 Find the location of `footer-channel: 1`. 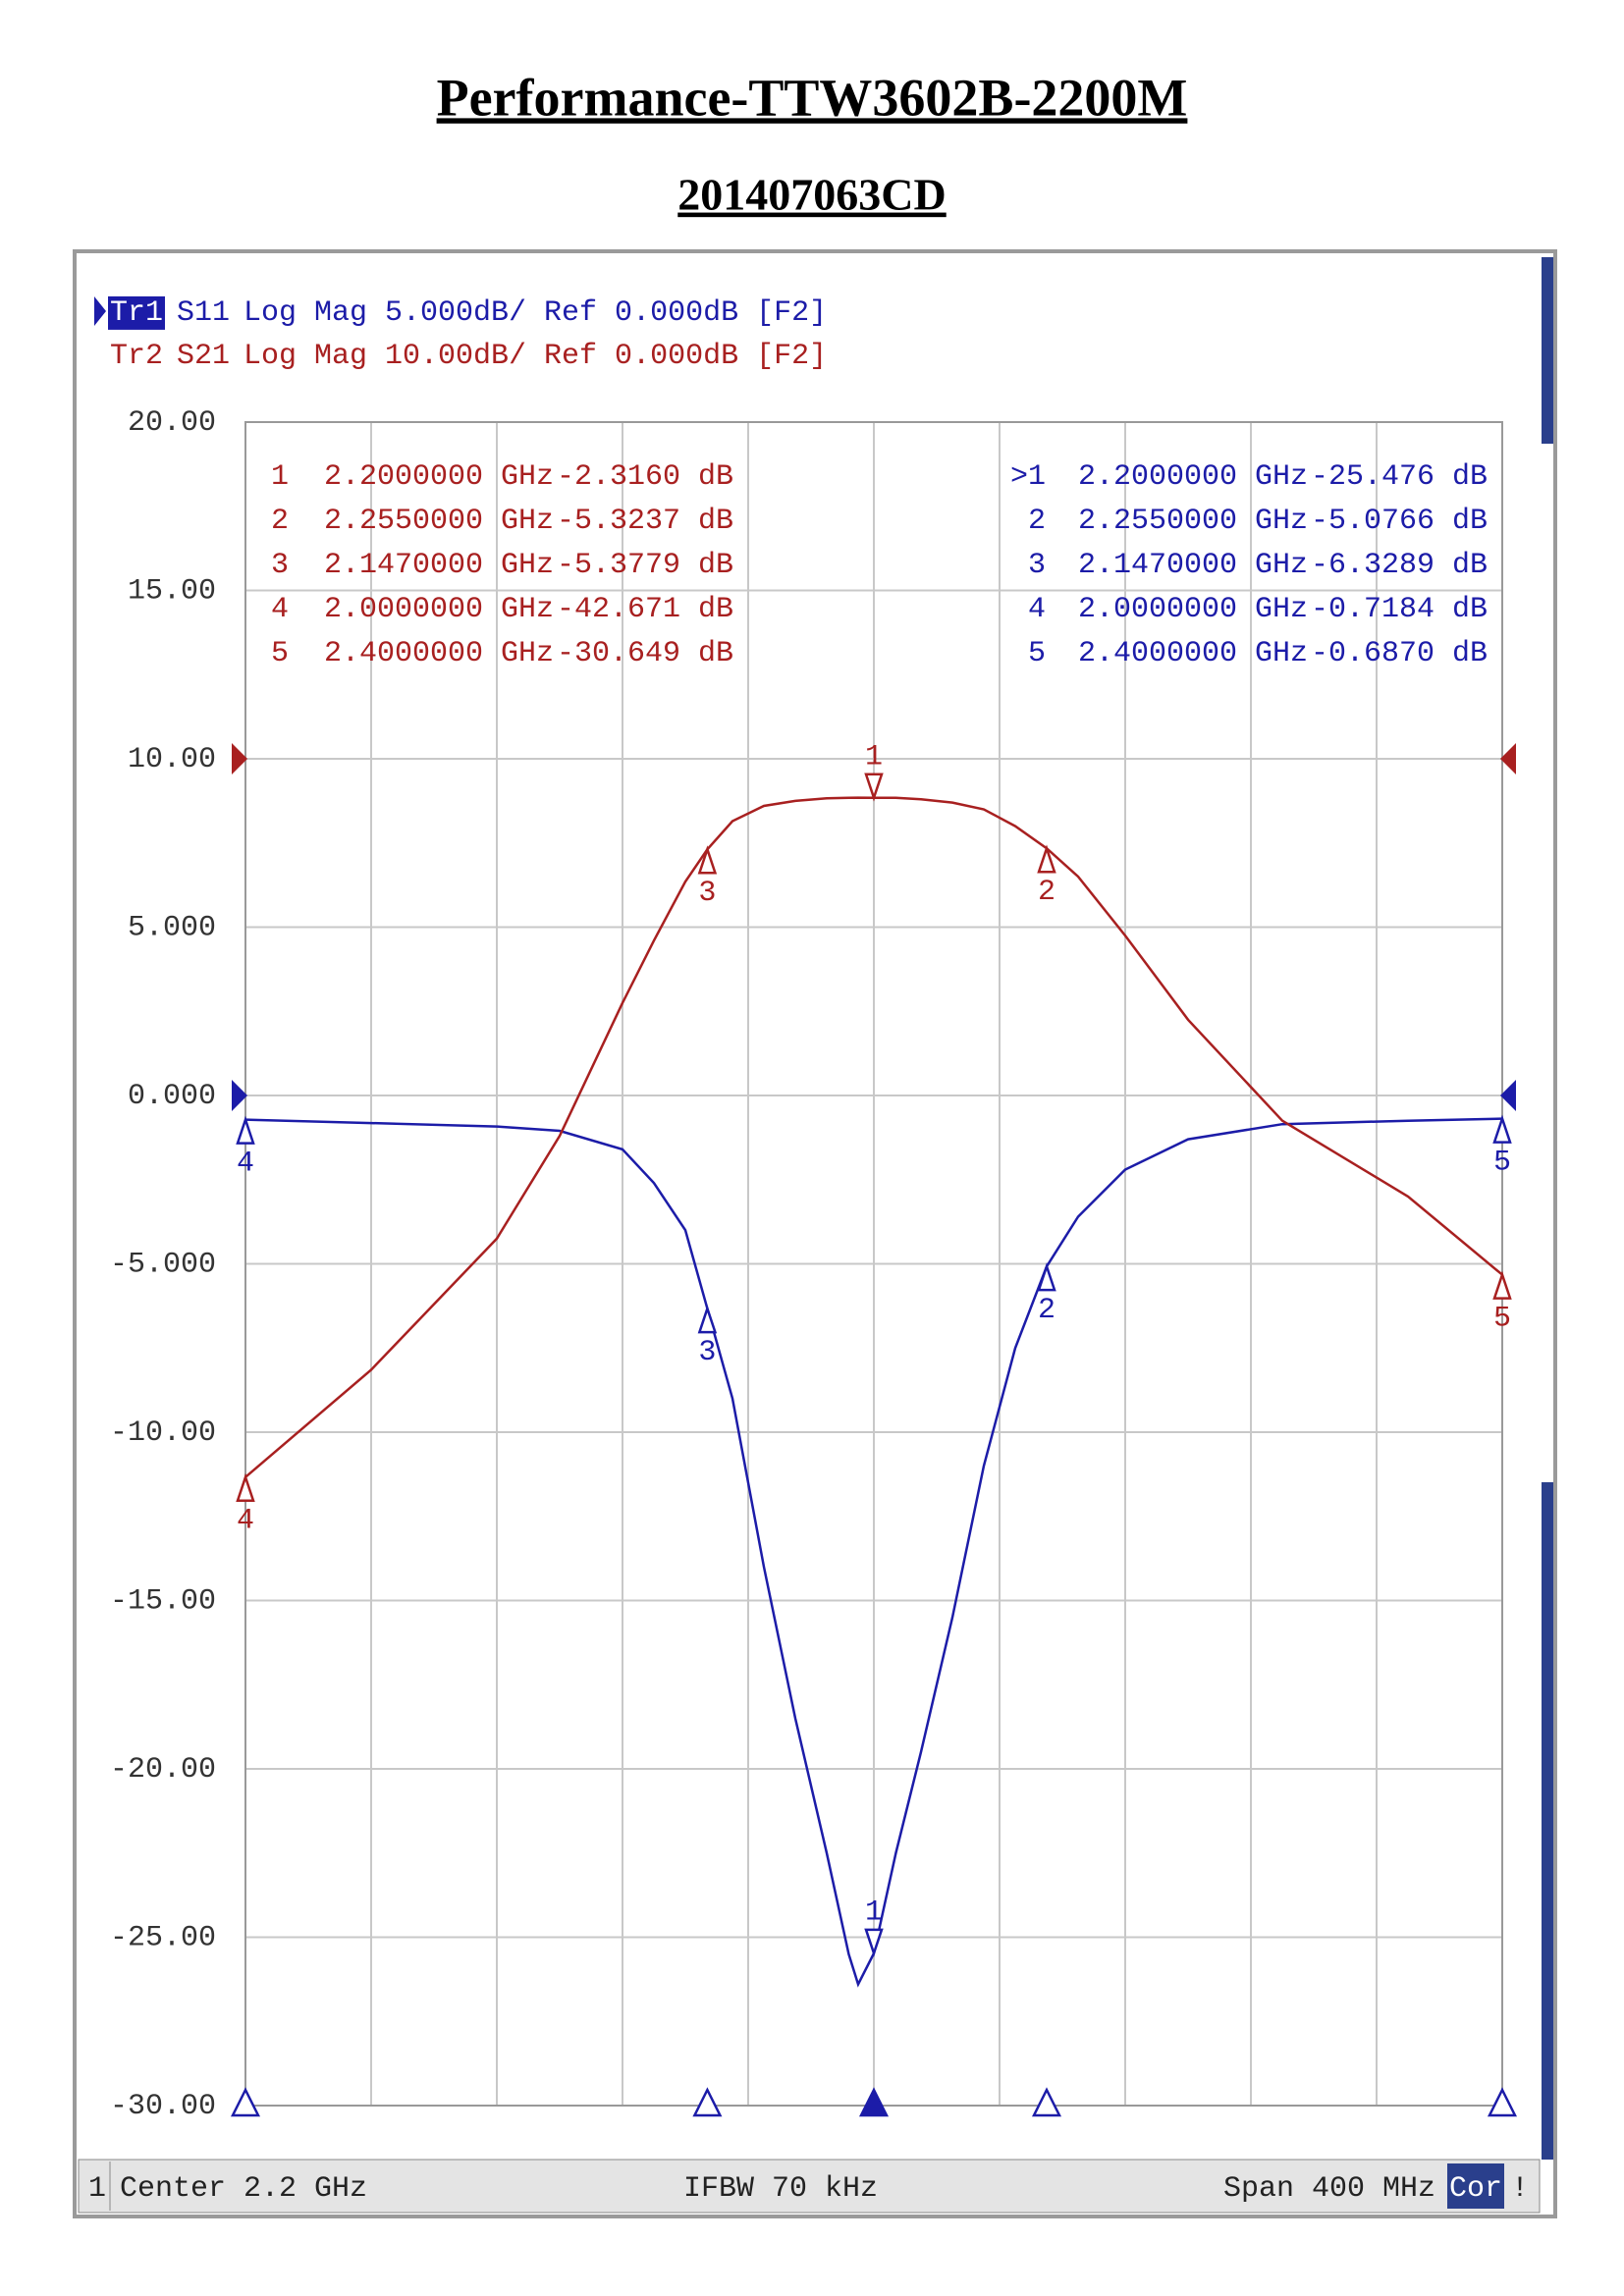

footer-channel: 1 is located at coordinates (97, 2189).